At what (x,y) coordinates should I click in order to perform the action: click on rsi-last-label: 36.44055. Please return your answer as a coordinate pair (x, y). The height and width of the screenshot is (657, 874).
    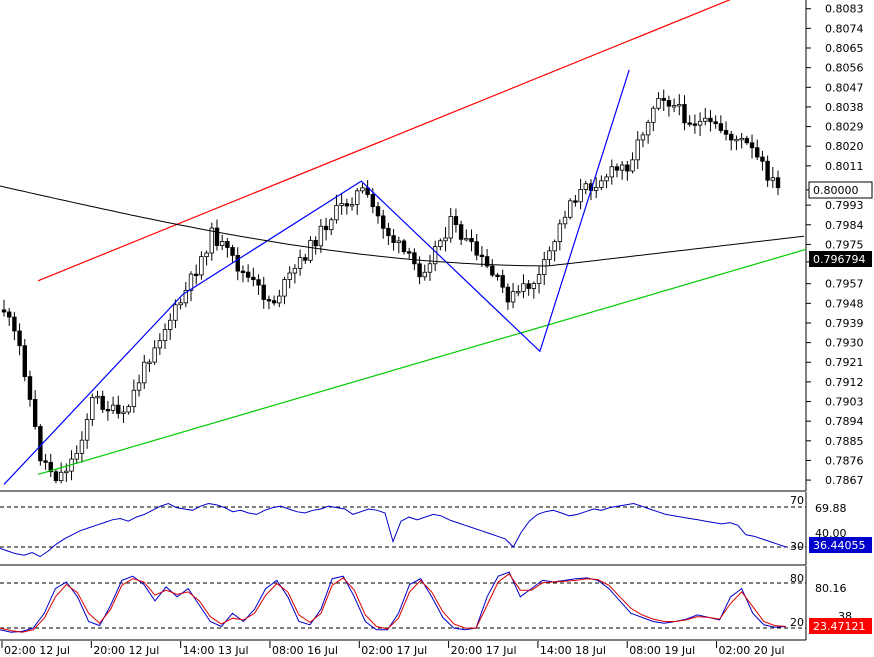
    Looking at the image, I should click on (839, 545).